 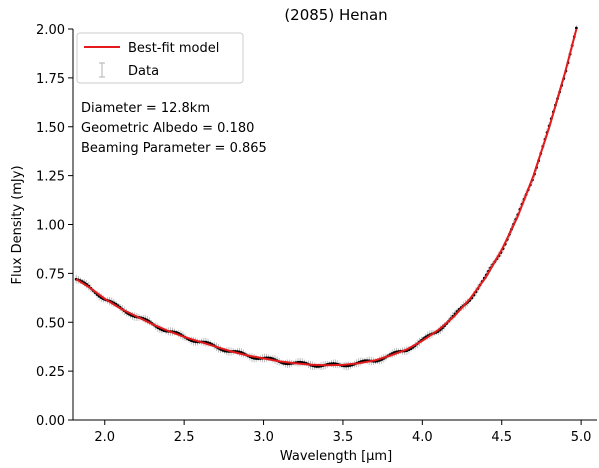 What do you see at coordinates (50, 79) in the screenshot?
I see `y-tick-label: 1.75` at bounding box center [50, 79].